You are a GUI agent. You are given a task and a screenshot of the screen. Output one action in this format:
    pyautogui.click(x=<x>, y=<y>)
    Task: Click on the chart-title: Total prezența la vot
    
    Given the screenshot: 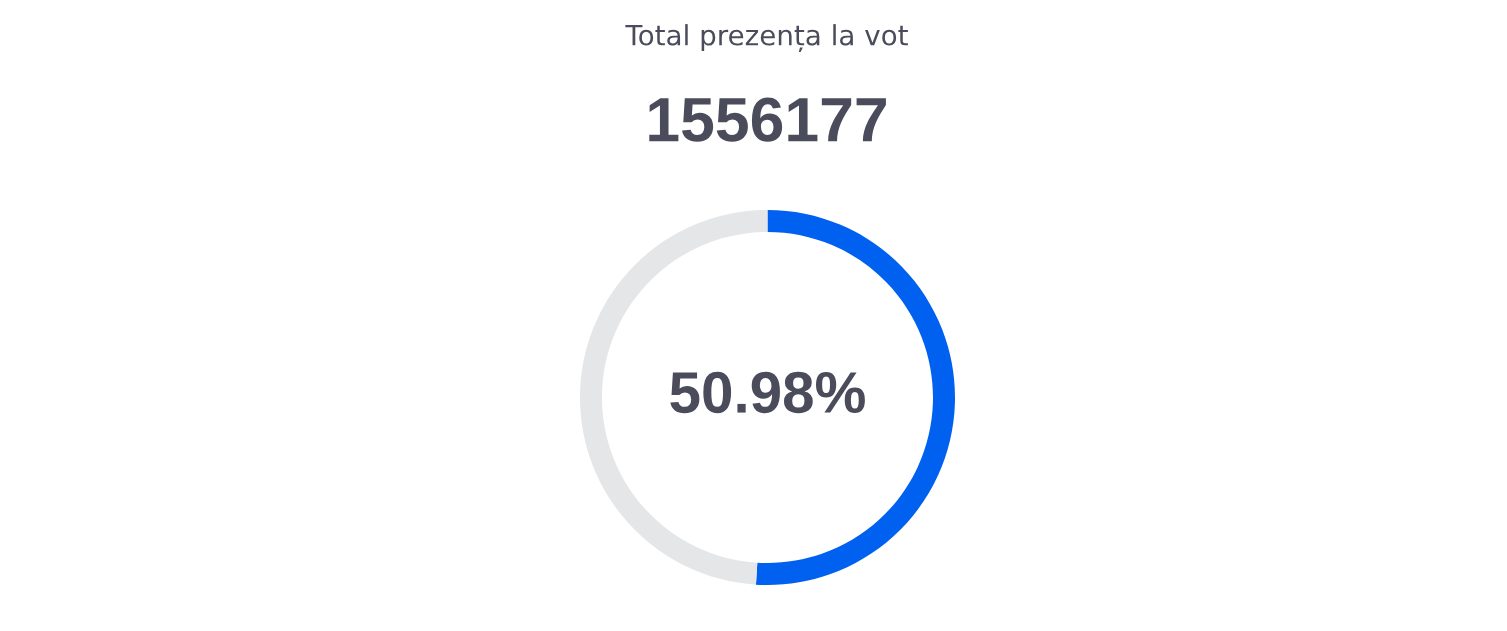 What is the action you would take?
    pyautogui.click(x=766, y=38)
    